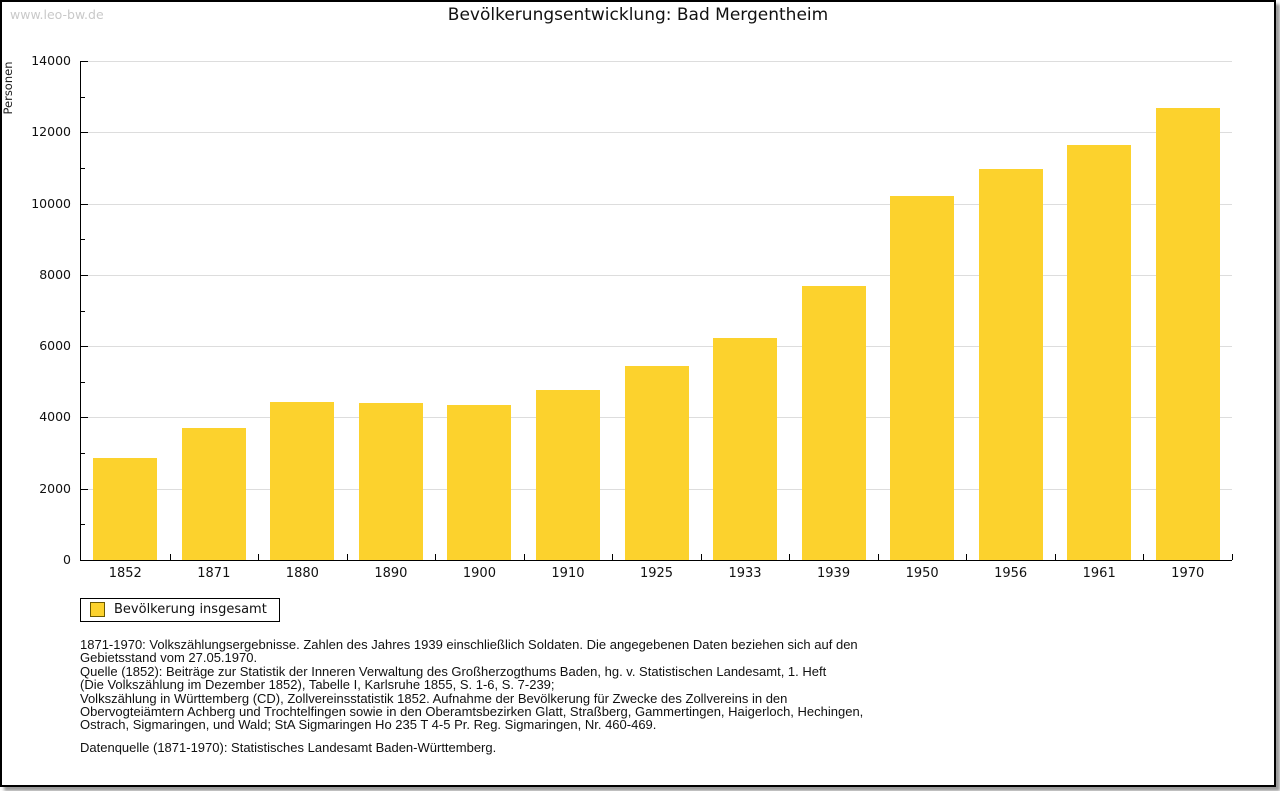 This screenshot has height=791, width=1280. What do you see at coordinates (568, 573) in the screenshot?
I see `x-tick-label: 1910` at bounding box center [568, 573].